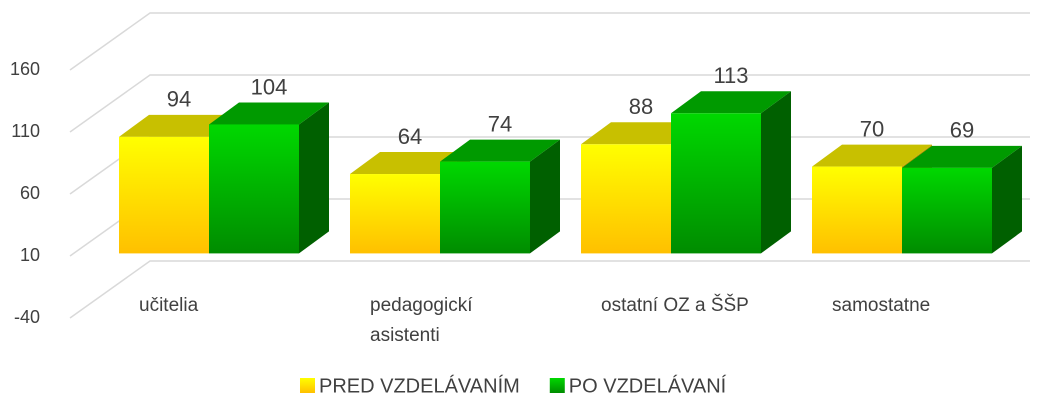  What do you see at coordinates (27, 317) in the screenshot?
I see `y-tick-label: -40` at bounding box center [27, 317].